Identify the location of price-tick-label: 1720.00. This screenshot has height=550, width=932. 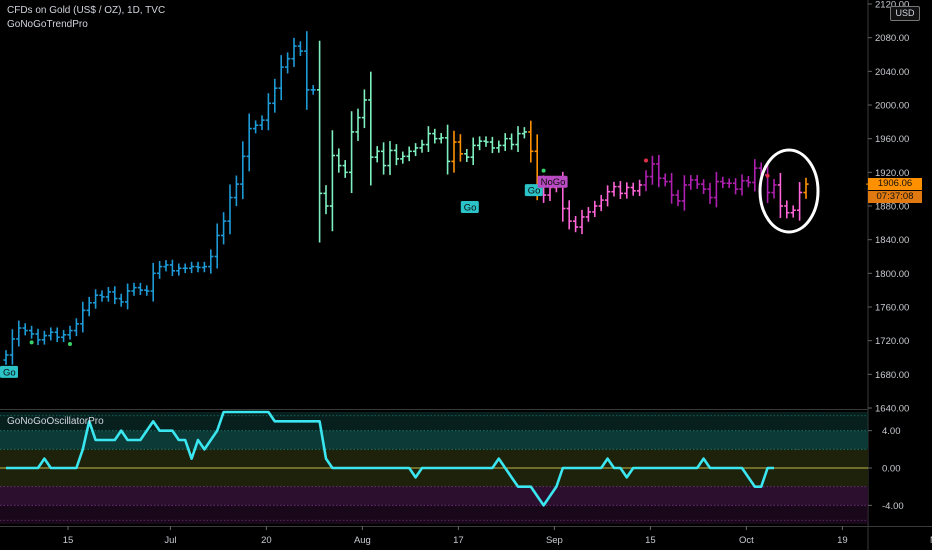
(892, 341).